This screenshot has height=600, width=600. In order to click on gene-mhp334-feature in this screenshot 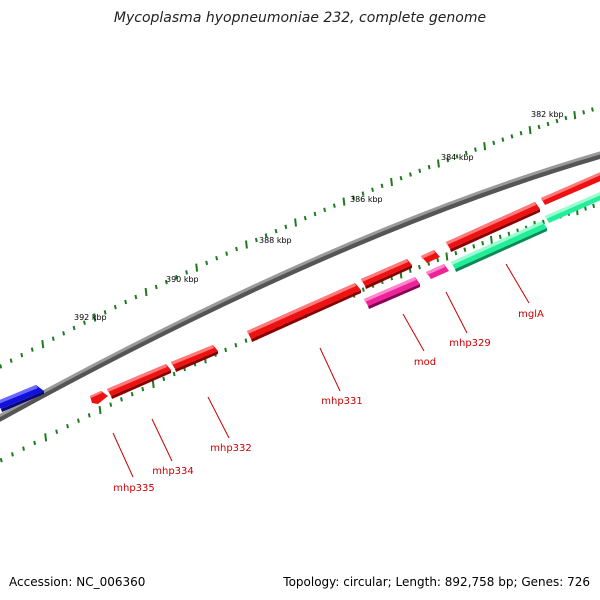, I will do `click(139, 381)`.